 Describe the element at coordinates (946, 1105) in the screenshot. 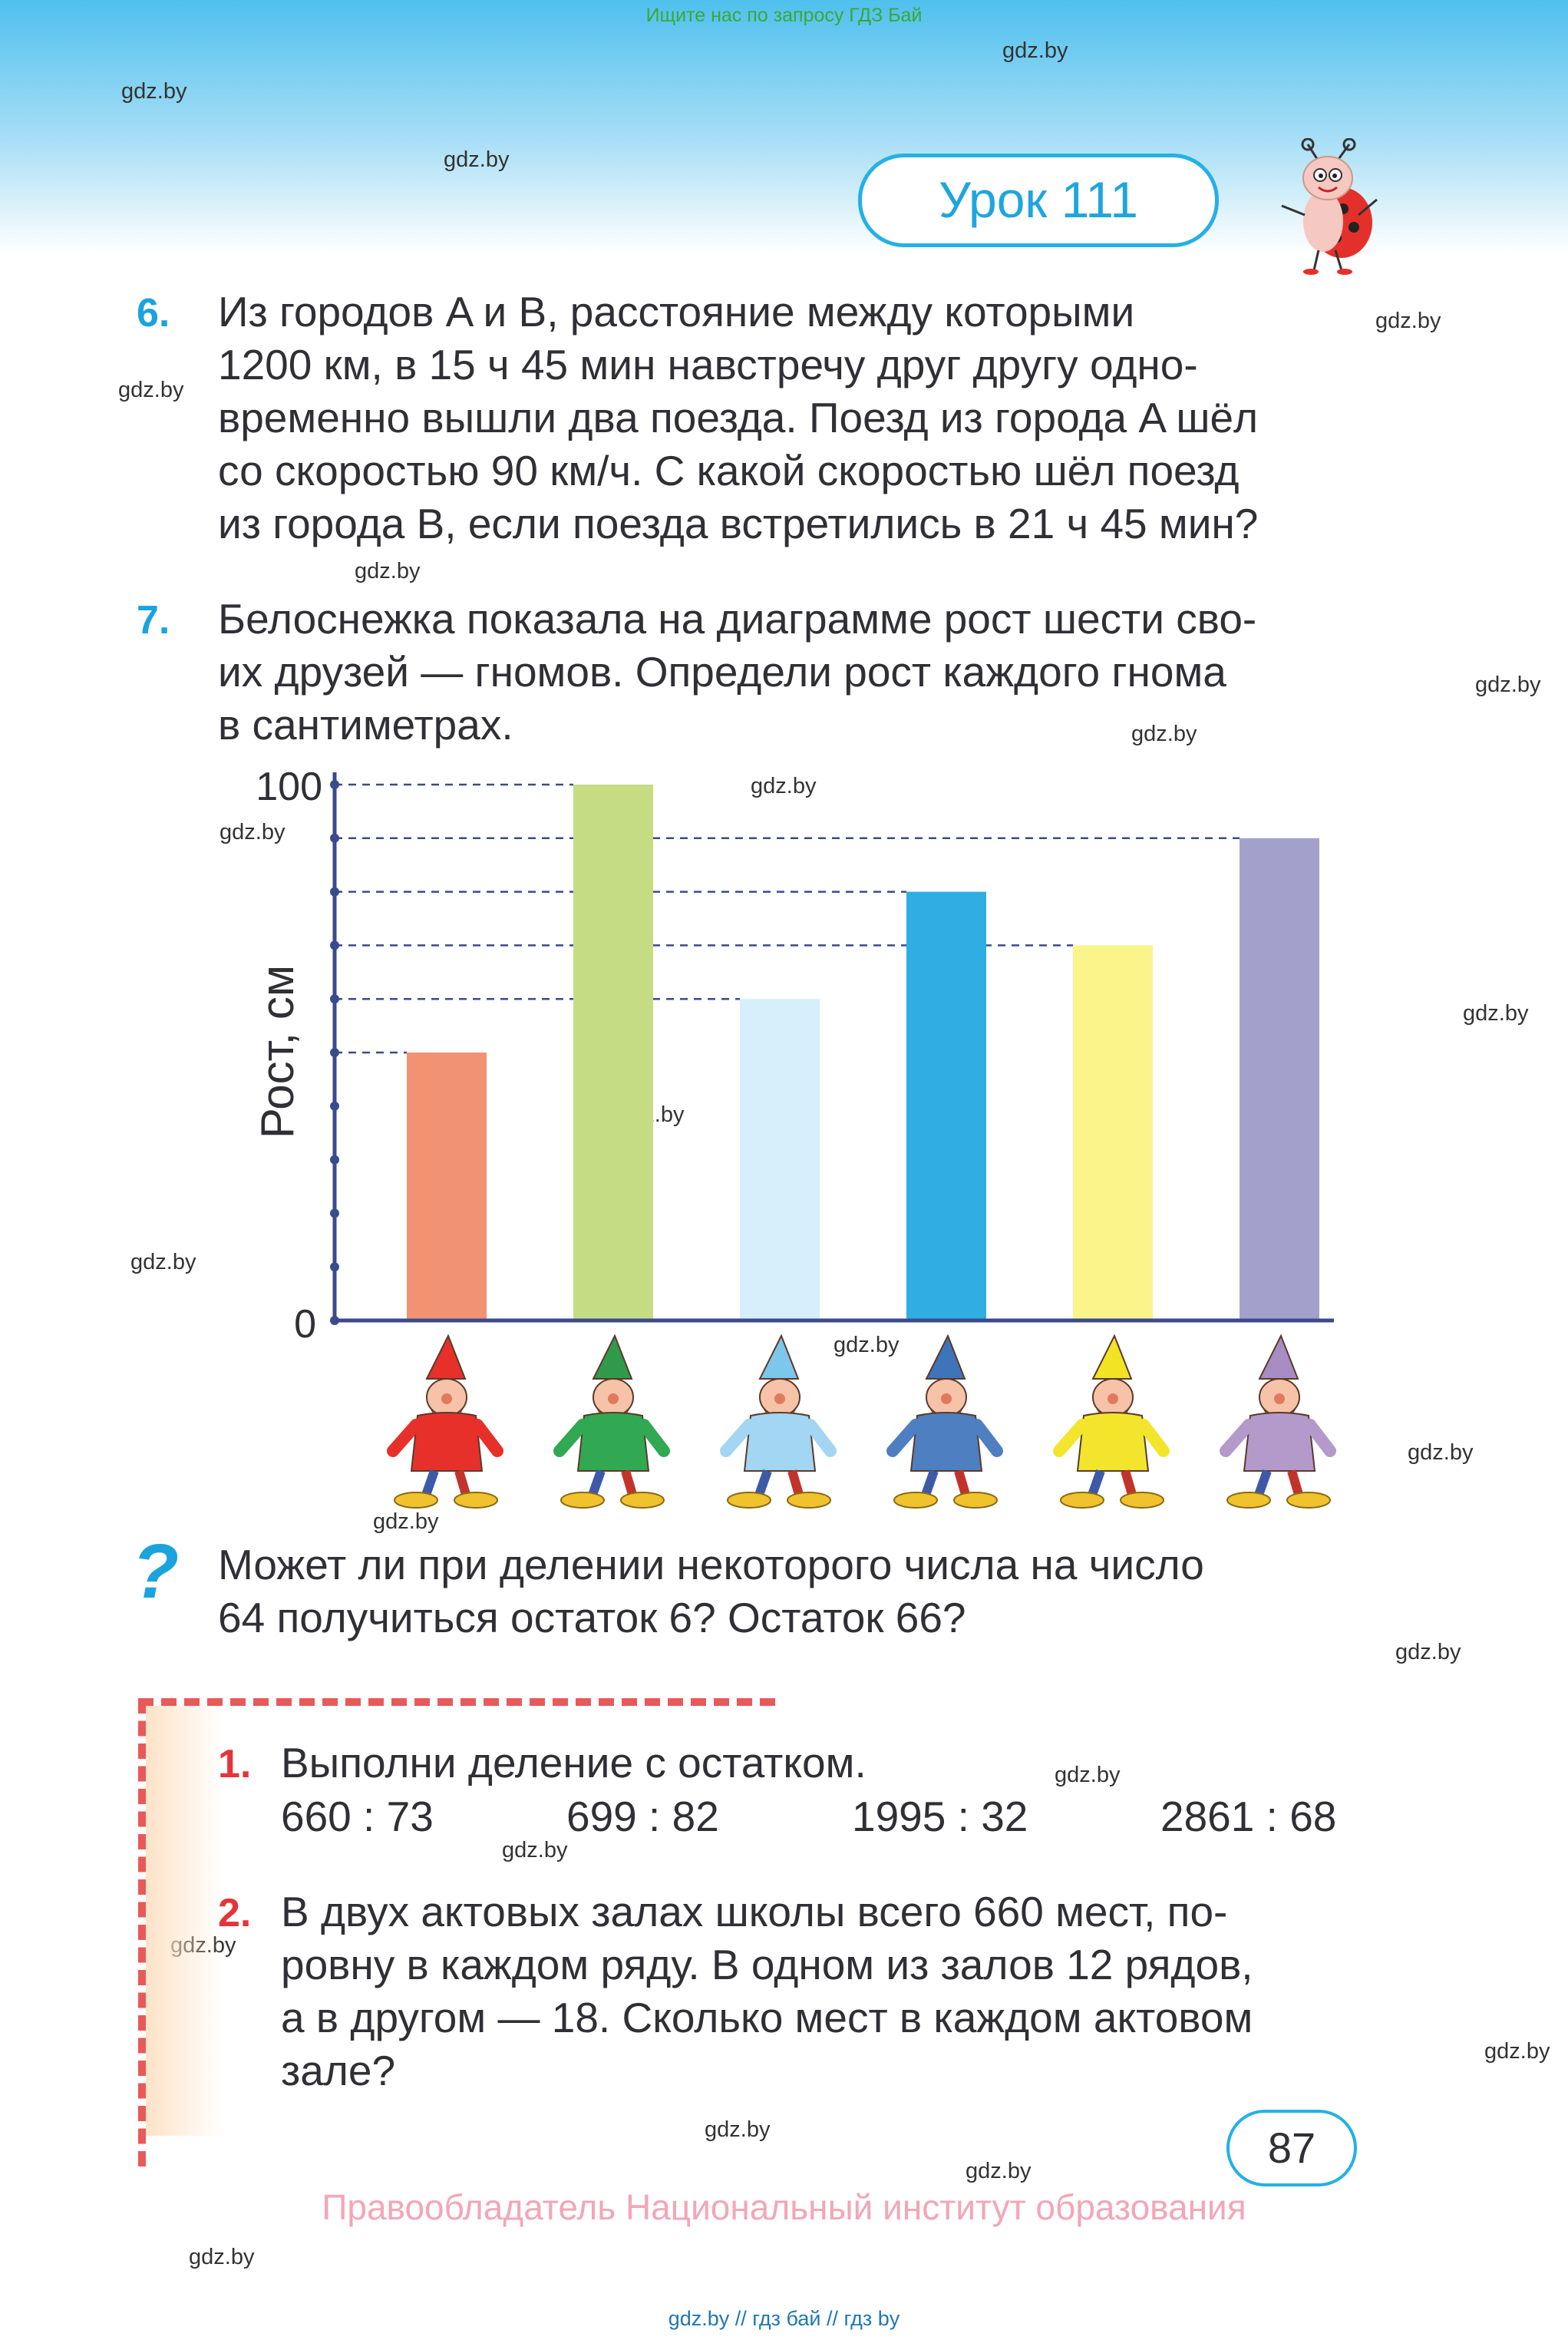

I see `bar-blue` at that location.